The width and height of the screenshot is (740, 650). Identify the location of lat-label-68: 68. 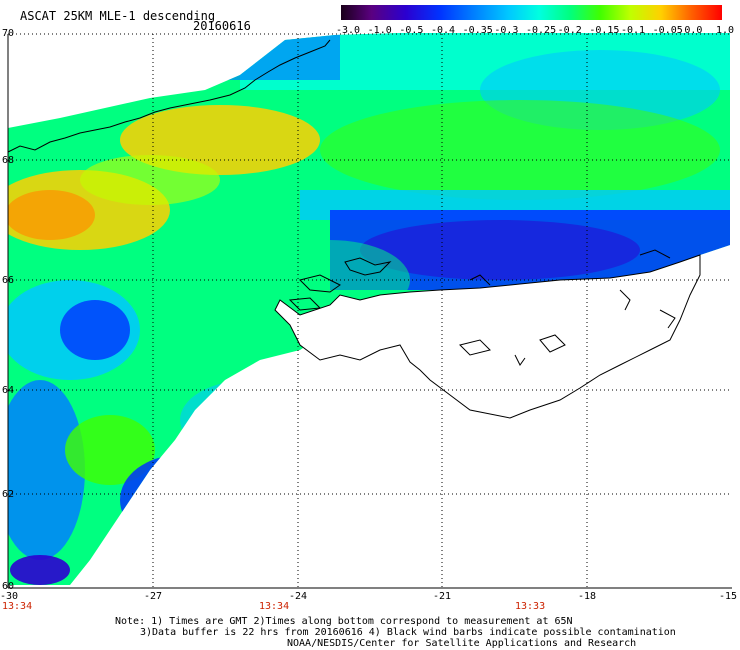
(8, 160).